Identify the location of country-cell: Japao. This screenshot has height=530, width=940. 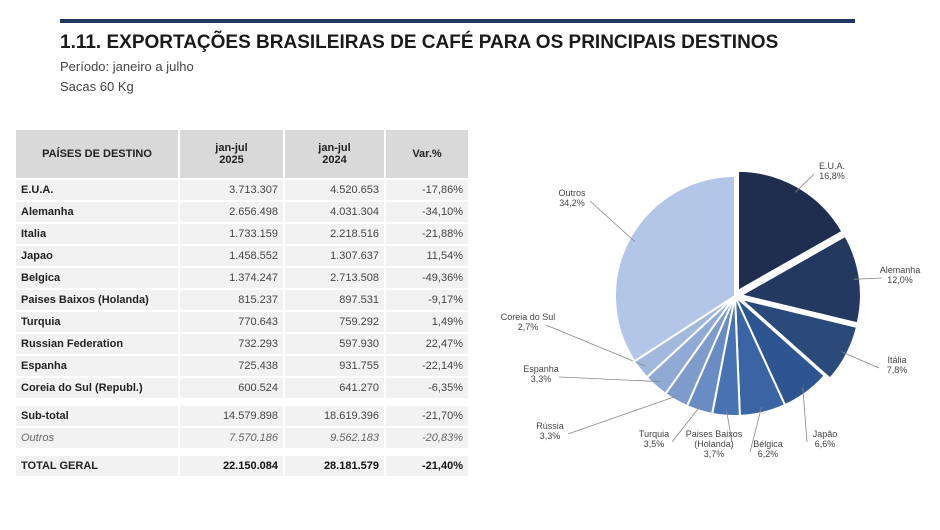
(97, 256).